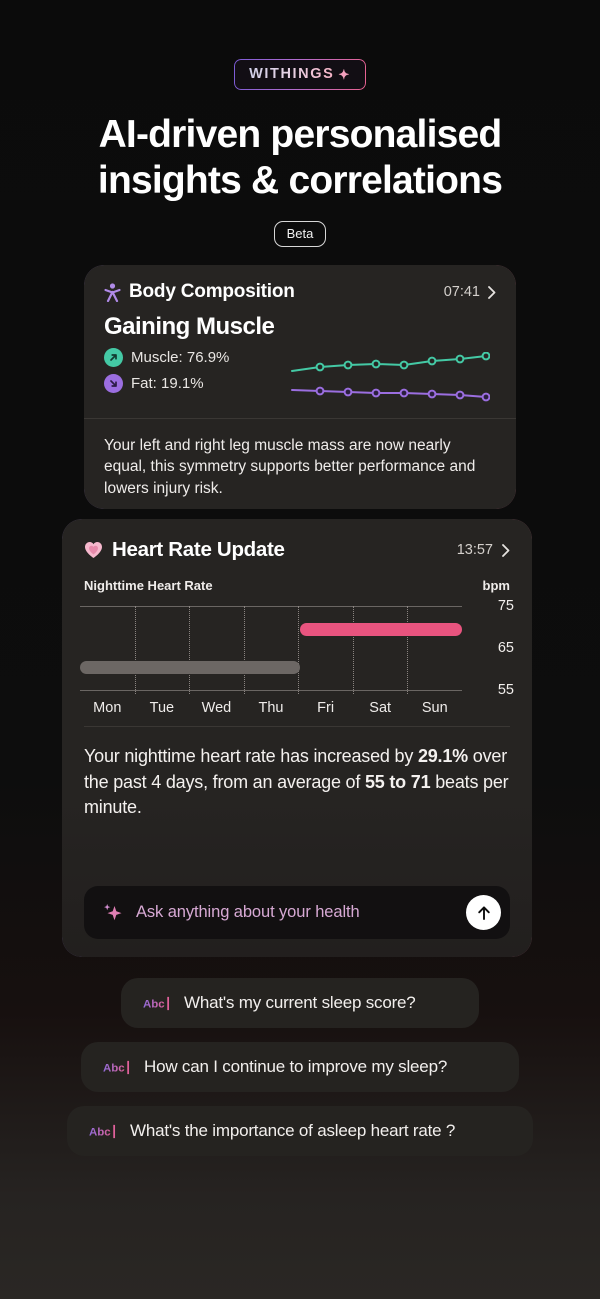 The width and height of the screenshot is (600, 1299). I want to click on x-tick-tue: Tue, so click(162, 708).